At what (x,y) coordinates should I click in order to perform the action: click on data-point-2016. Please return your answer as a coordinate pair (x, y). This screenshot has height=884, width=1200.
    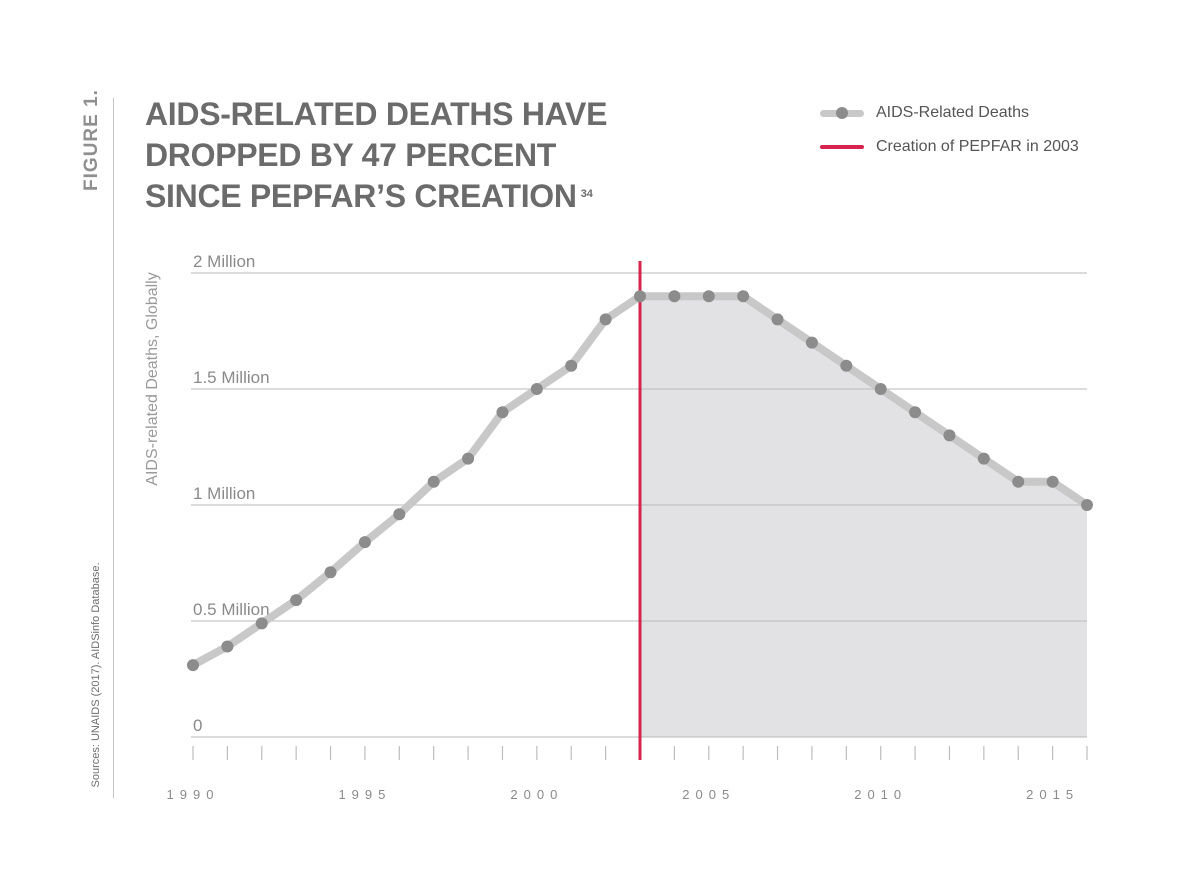
    Looking at the image, I should click on (1087, 505).